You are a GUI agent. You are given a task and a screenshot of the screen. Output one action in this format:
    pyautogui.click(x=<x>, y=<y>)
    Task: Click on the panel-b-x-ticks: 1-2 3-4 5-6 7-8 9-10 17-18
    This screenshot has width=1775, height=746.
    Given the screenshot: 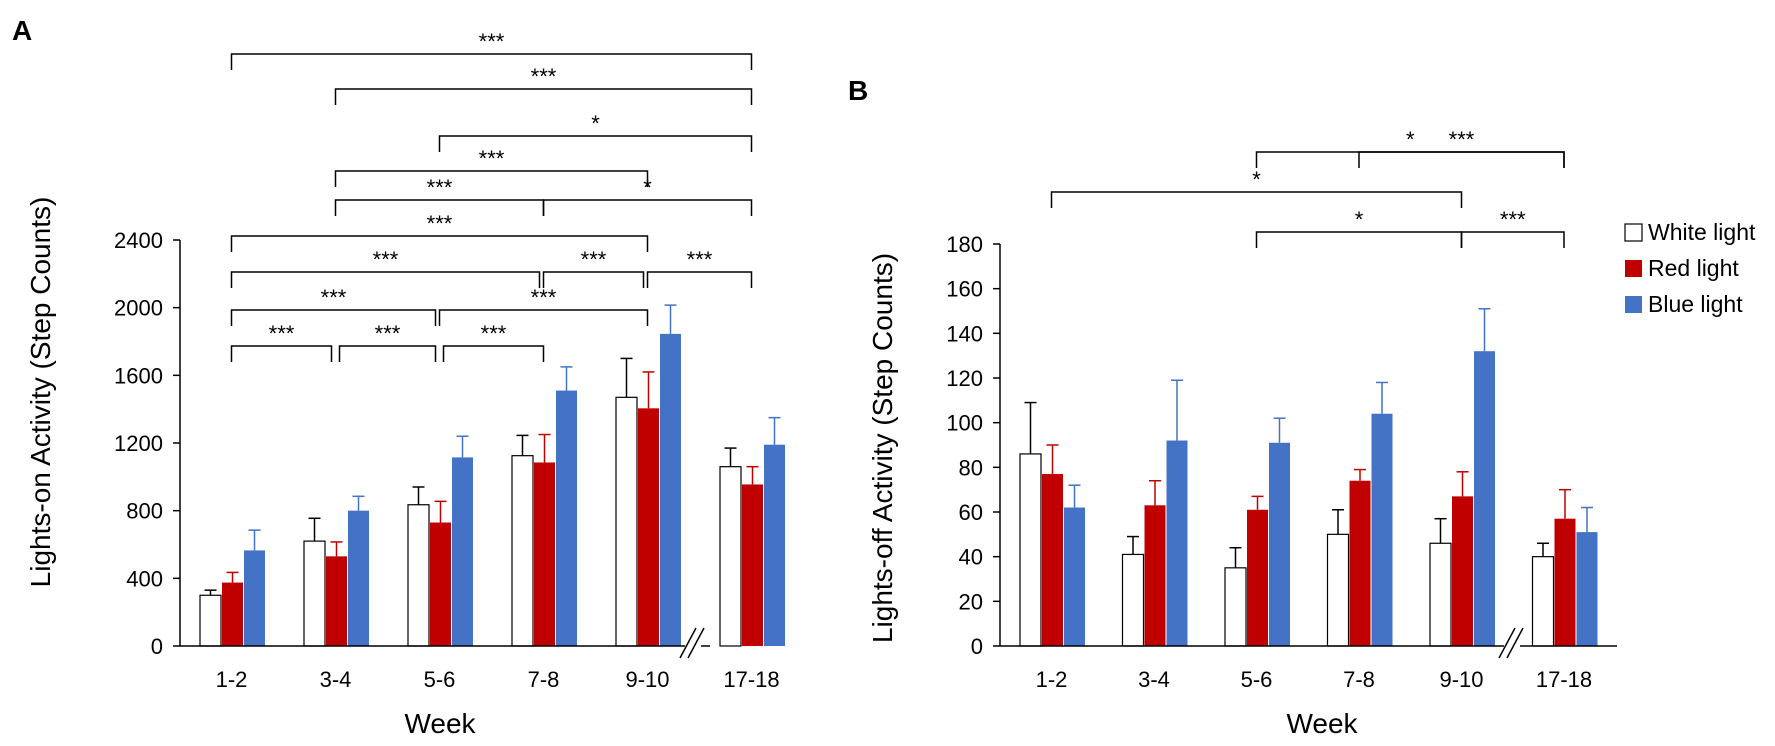 What is the action you would take?
    pyautogui.click(x=1314, y=679)
    